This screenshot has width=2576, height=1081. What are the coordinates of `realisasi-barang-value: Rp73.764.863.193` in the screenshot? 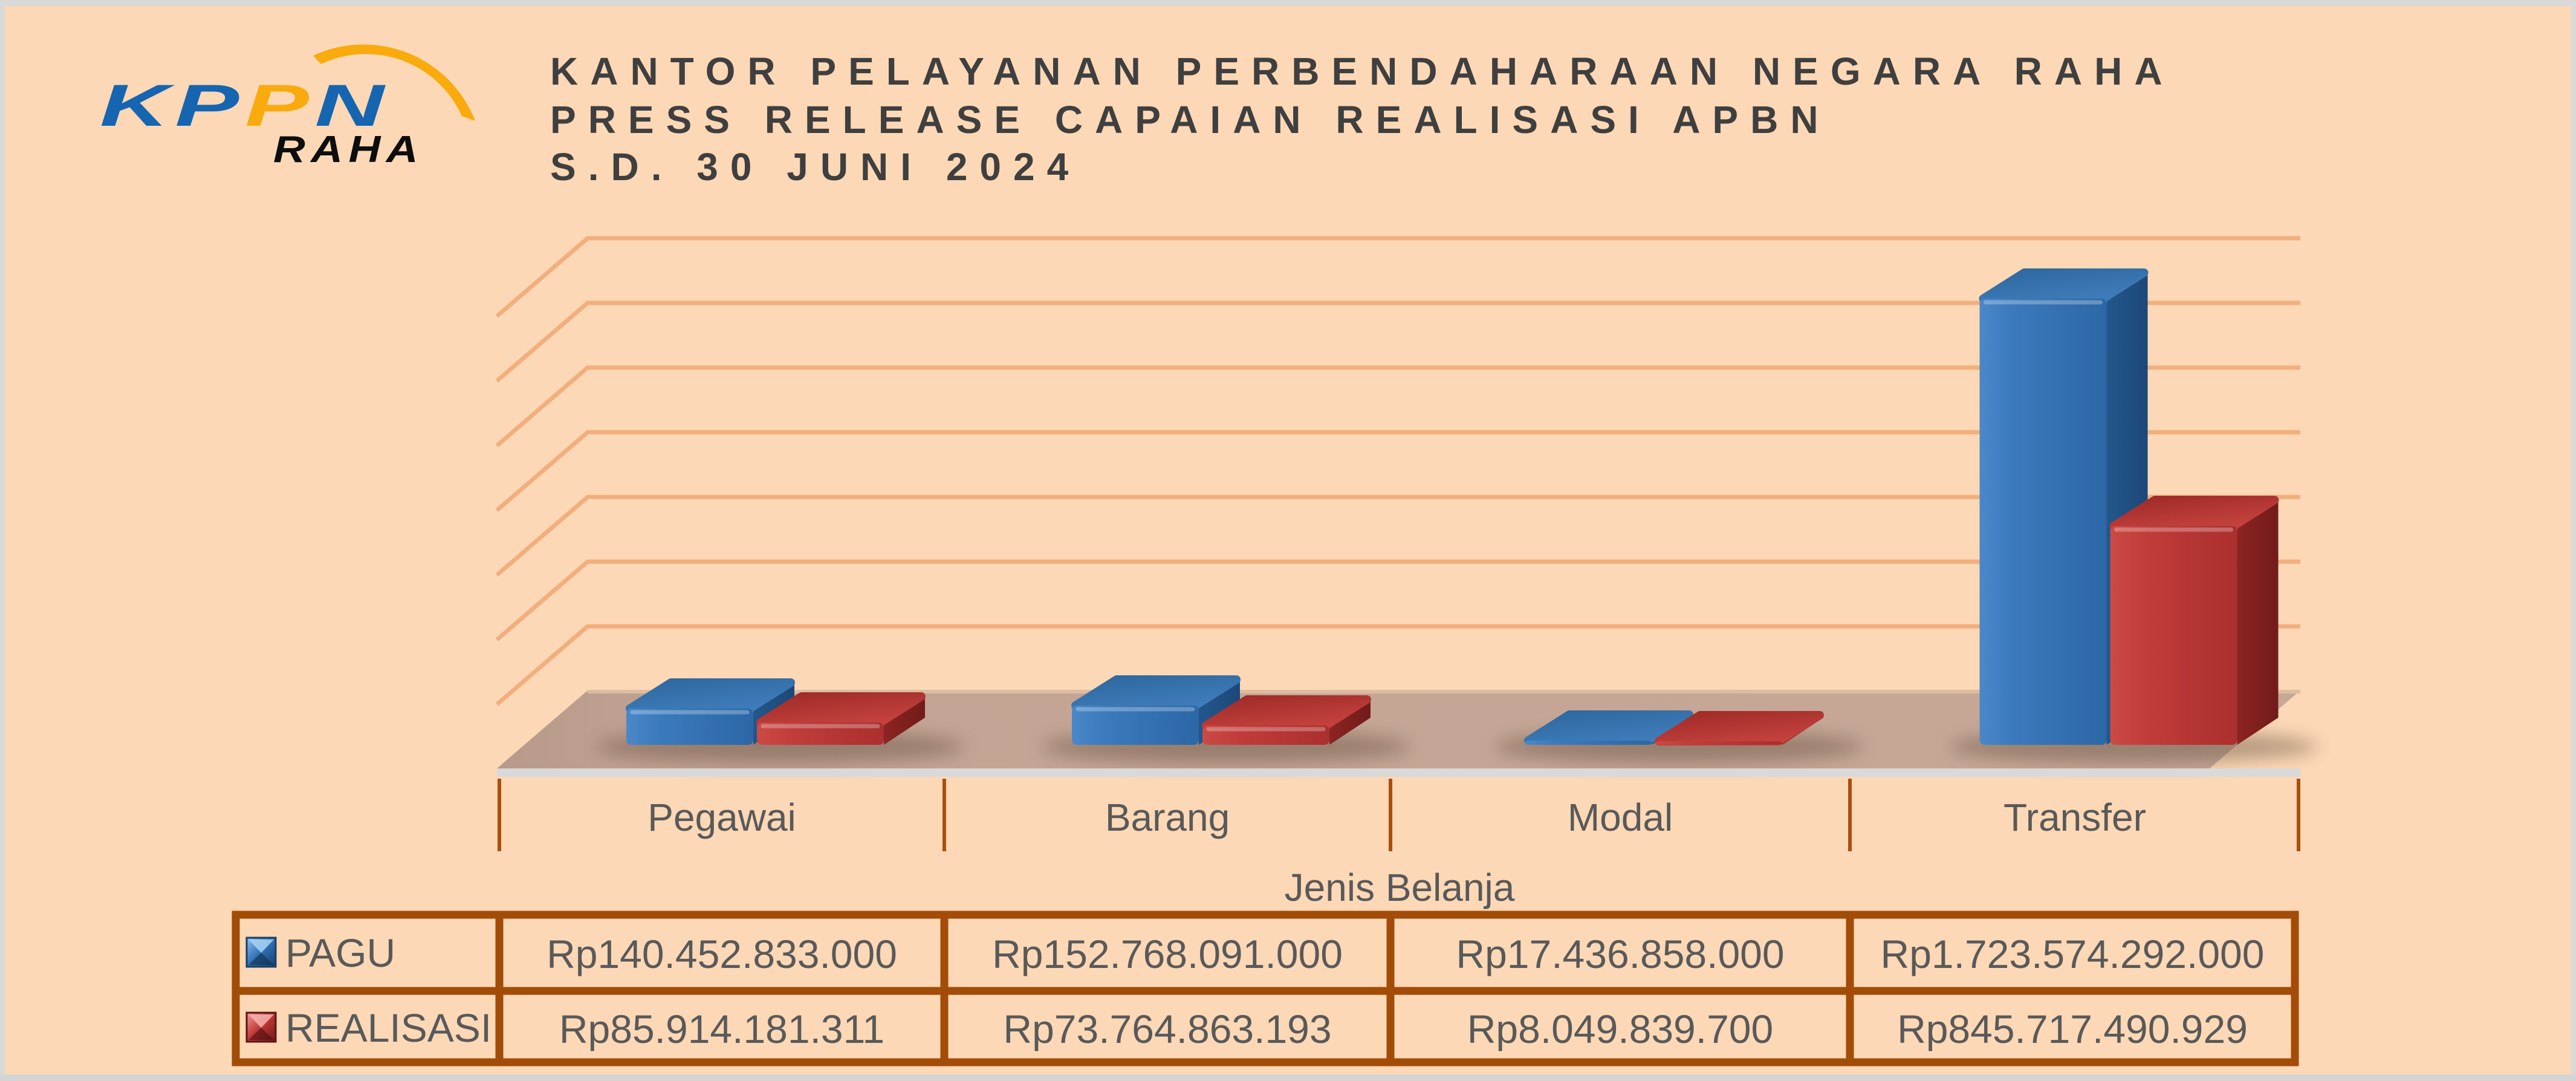 It's located at (1167, 1029).